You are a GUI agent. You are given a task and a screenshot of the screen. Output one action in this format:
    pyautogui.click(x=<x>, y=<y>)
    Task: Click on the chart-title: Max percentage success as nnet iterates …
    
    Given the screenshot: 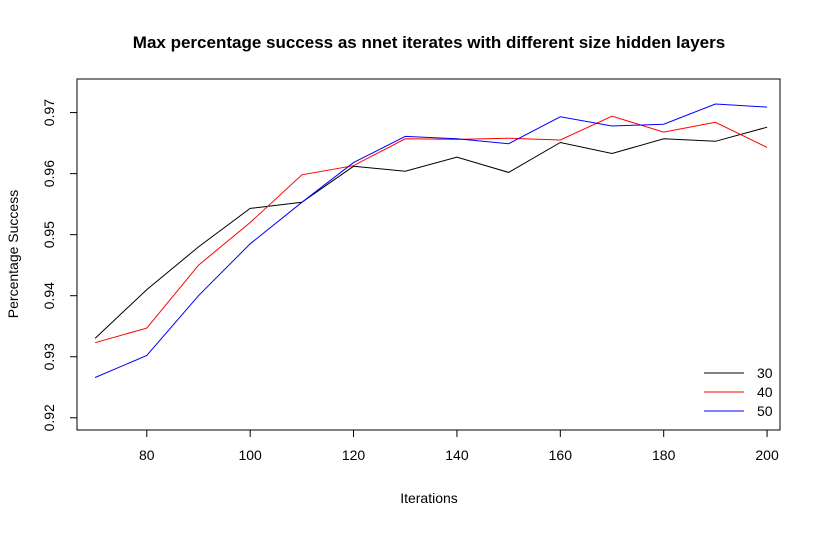 What is the action you would take?
    pyautogui.click(x=429, y=42)
    